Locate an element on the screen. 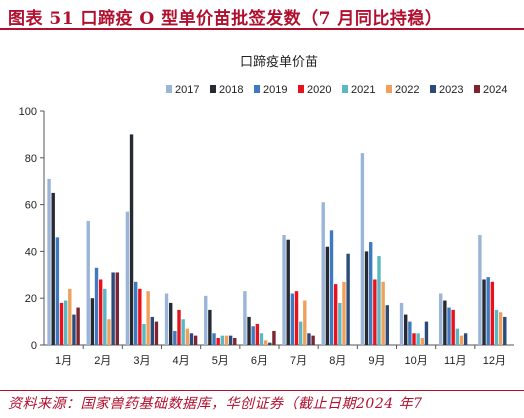 The image size is (524, 418). x-tick-label-4月: 4月 is located at coordinates (181, 361).